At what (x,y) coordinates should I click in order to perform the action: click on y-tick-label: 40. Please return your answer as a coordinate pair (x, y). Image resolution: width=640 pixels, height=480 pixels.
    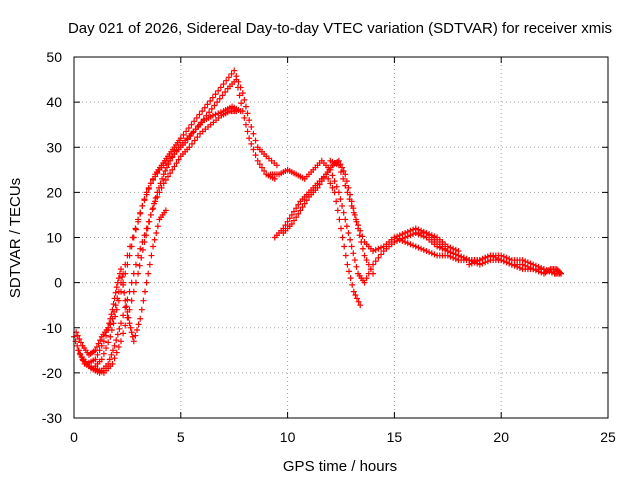
    Looking at the image, I should click on (54, 102).